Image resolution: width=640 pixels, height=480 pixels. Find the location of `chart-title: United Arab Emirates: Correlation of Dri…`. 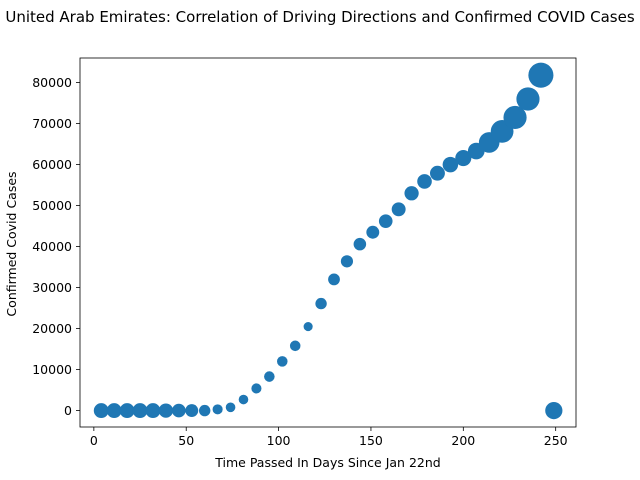

chart-title: United Arab Emirates: Correlation of Dri… is located at coordinates (319, 17).